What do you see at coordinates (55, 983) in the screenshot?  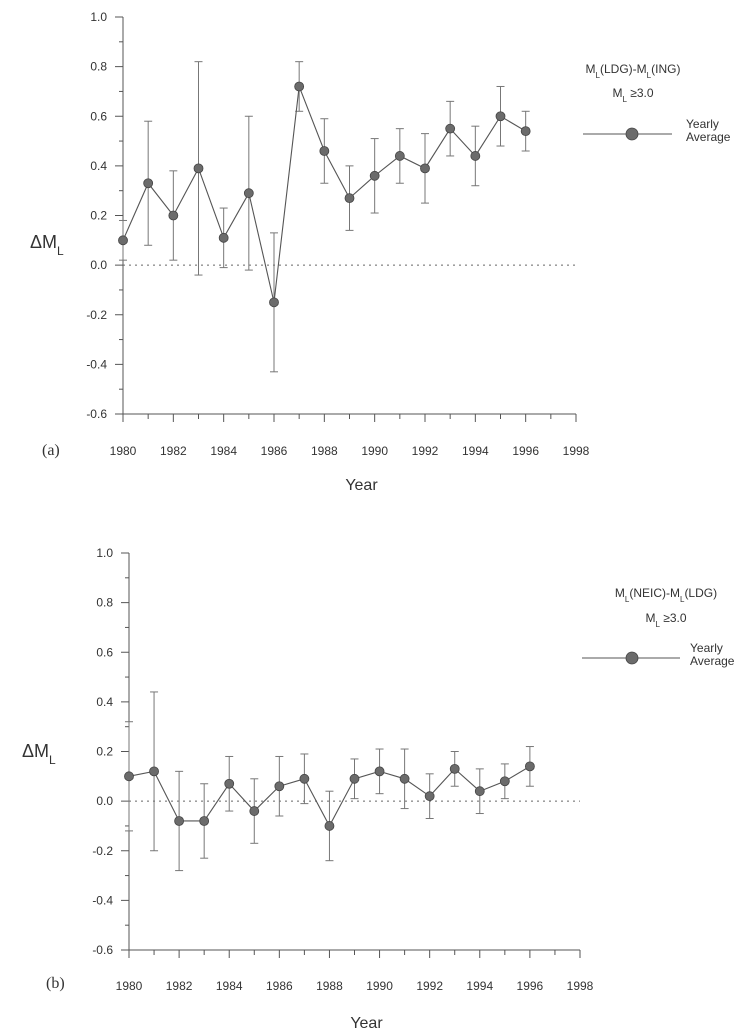 I see `panel-label: (b)` at bounding box center [55, 983].